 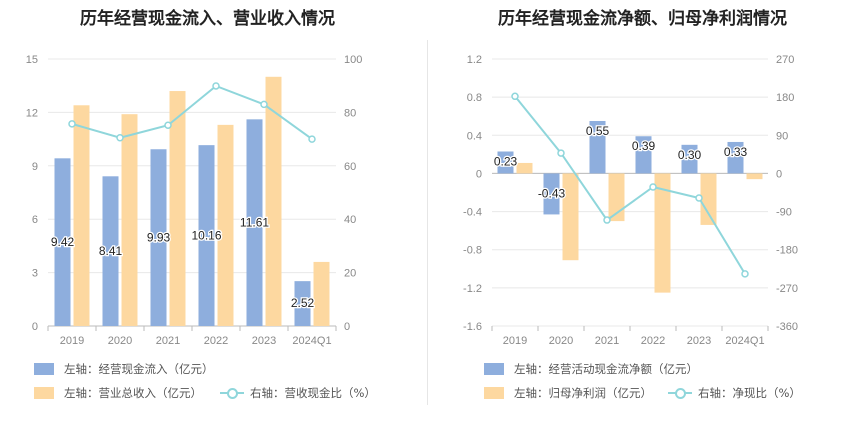 What do you see at coordinates (32, 113) in the screenshot?
I see `left-axis-tick-label: 12` at bounding box center [32, 113].